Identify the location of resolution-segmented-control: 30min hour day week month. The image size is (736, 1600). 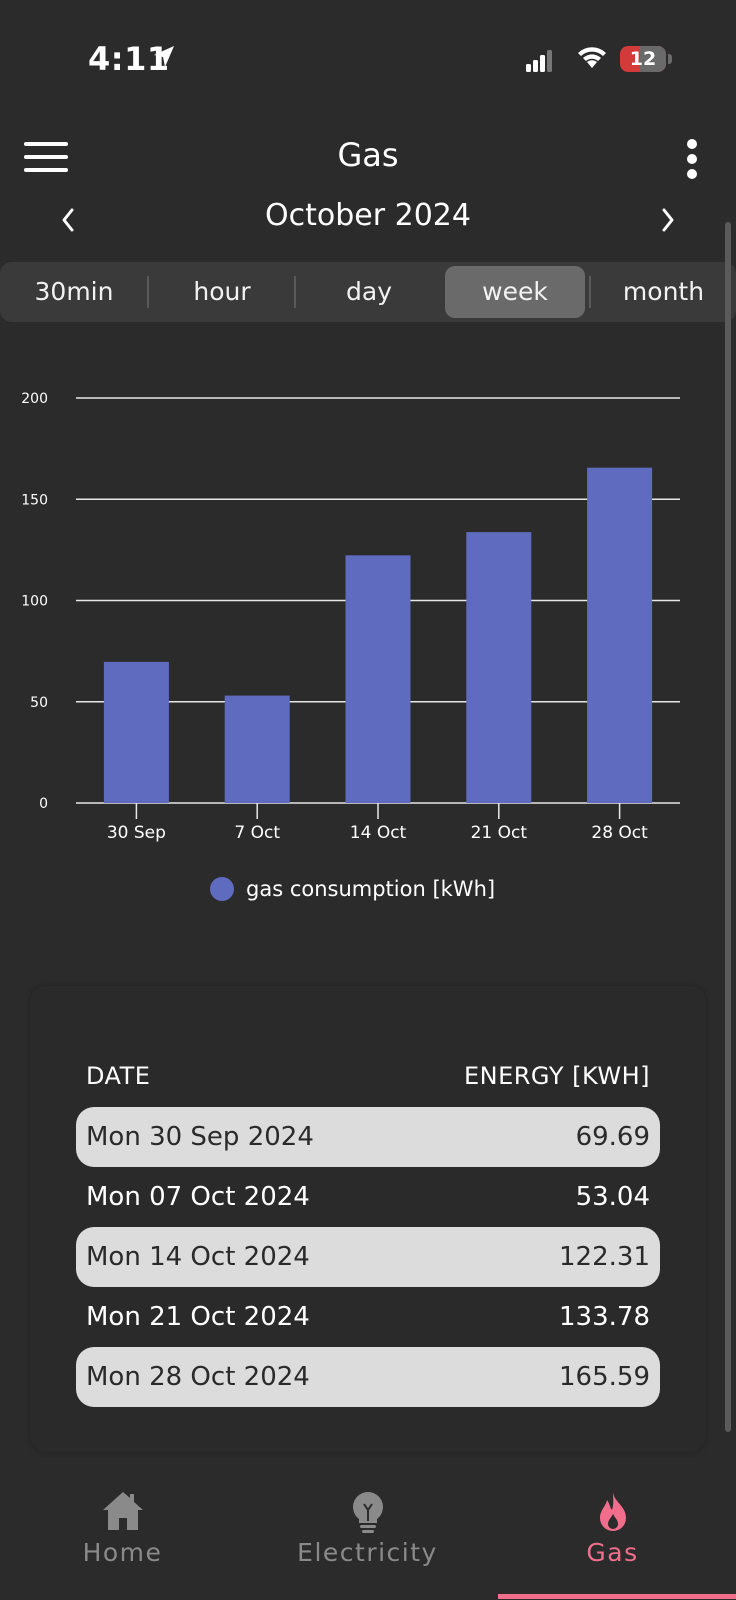
(368, 292).